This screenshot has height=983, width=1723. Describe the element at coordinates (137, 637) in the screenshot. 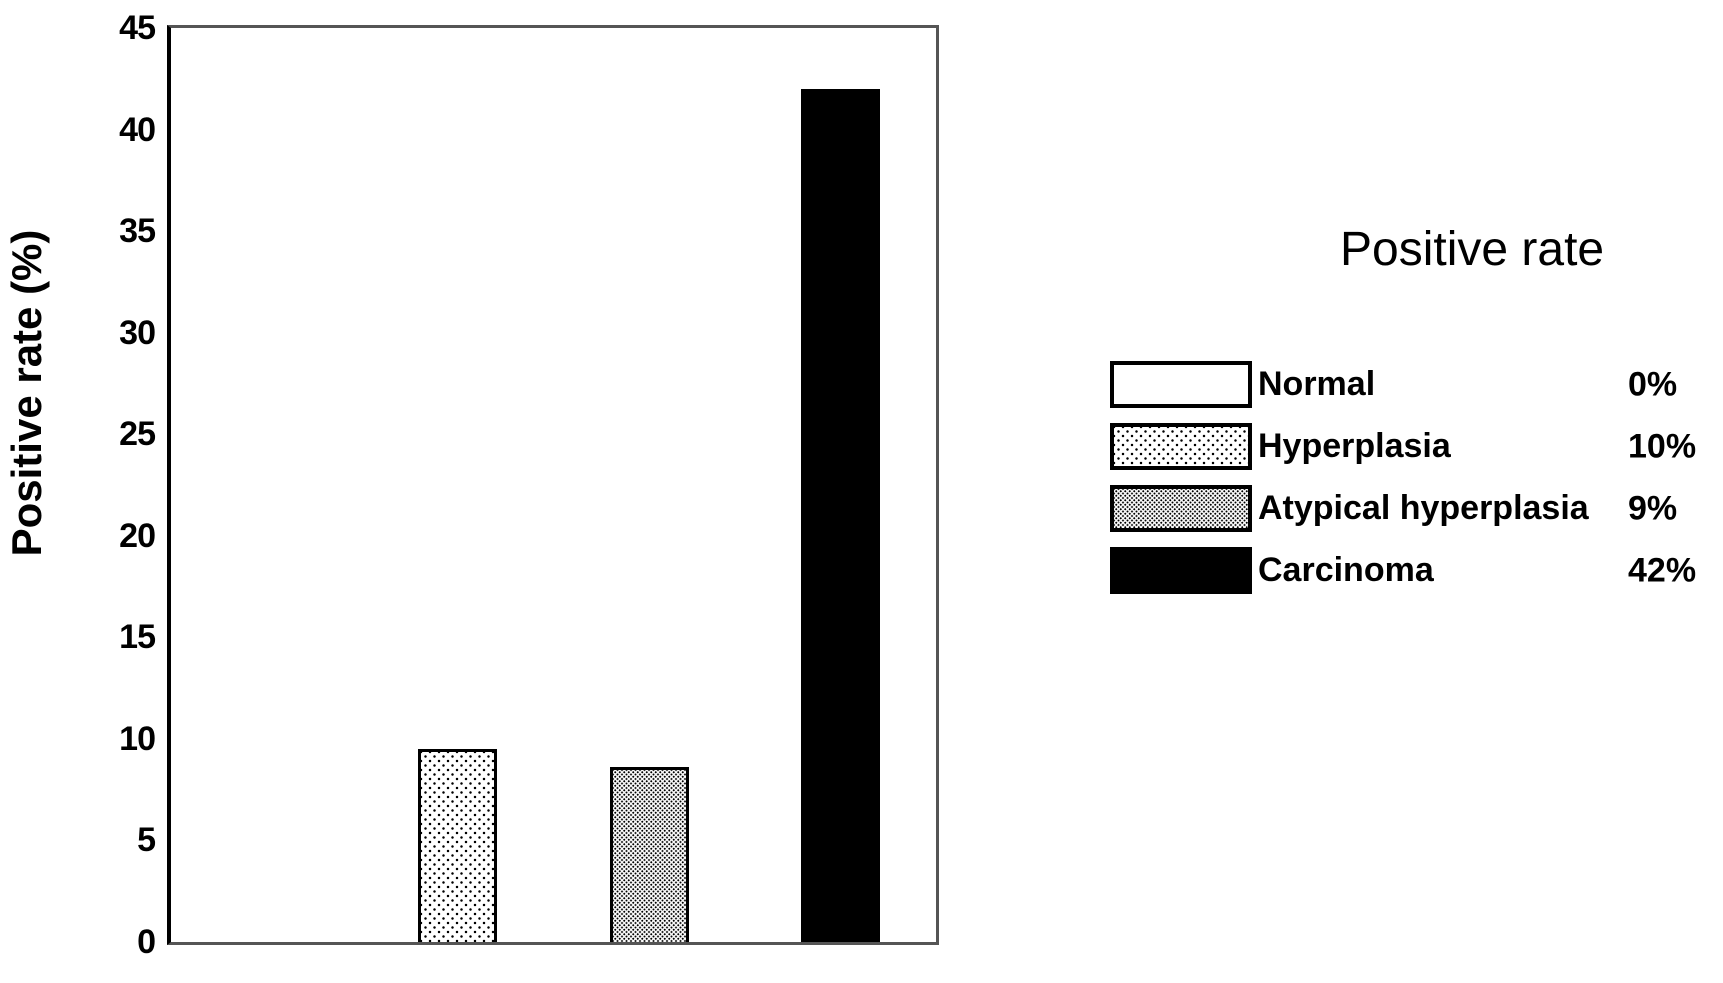

I see `y-tick-label: 15` at that location.